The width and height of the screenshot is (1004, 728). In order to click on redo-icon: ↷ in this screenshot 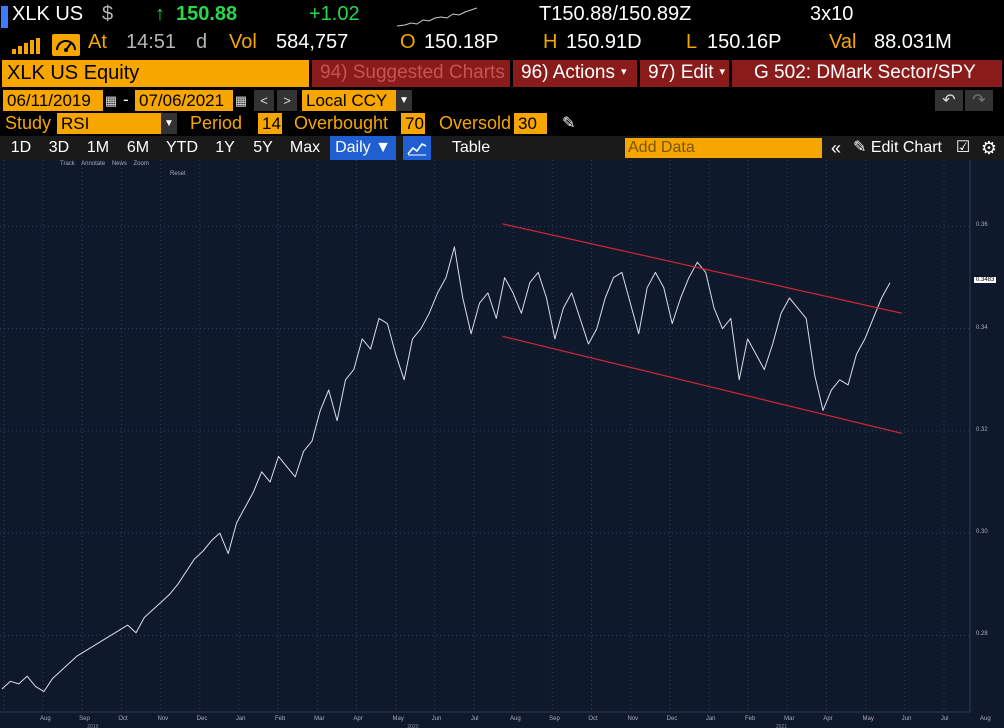, I will do `click(979, 100)`.